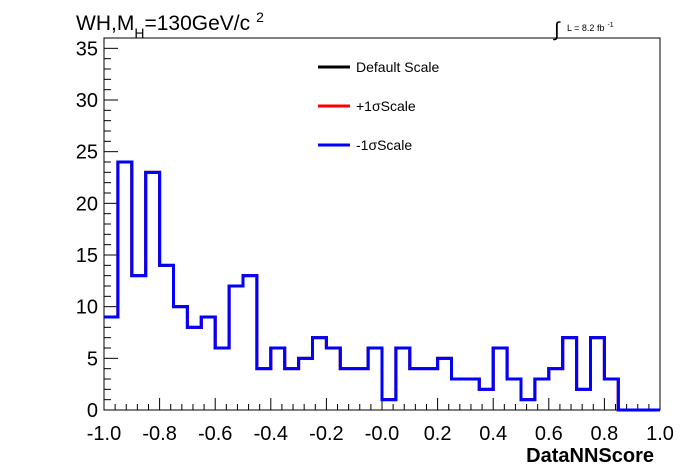  I want to click on y-tick-label: 5, so click(92, 359).